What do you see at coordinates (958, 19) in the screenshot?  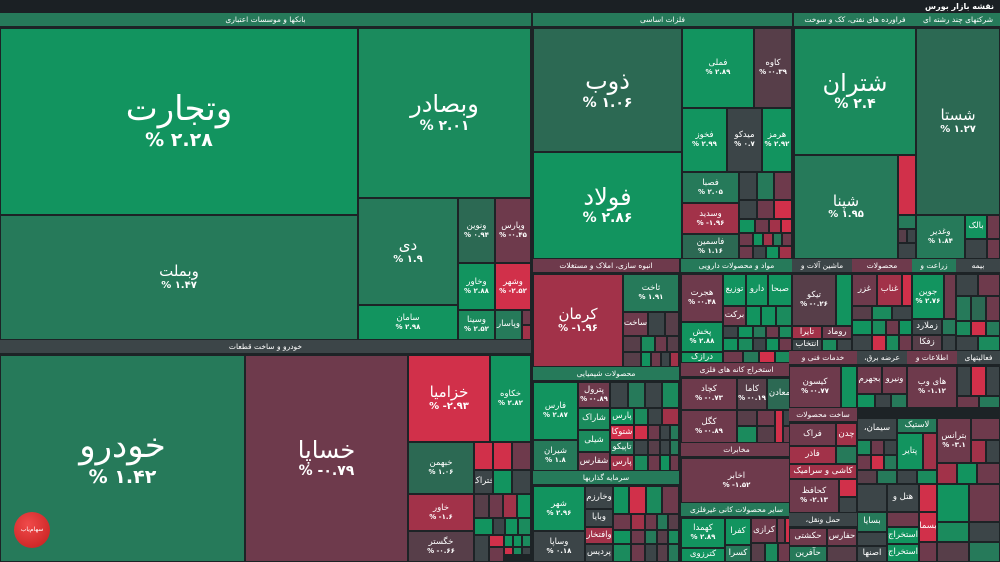 I see `sector-multi-header: شرکتهای چند رشته ای` at bounding box center [958, 19].